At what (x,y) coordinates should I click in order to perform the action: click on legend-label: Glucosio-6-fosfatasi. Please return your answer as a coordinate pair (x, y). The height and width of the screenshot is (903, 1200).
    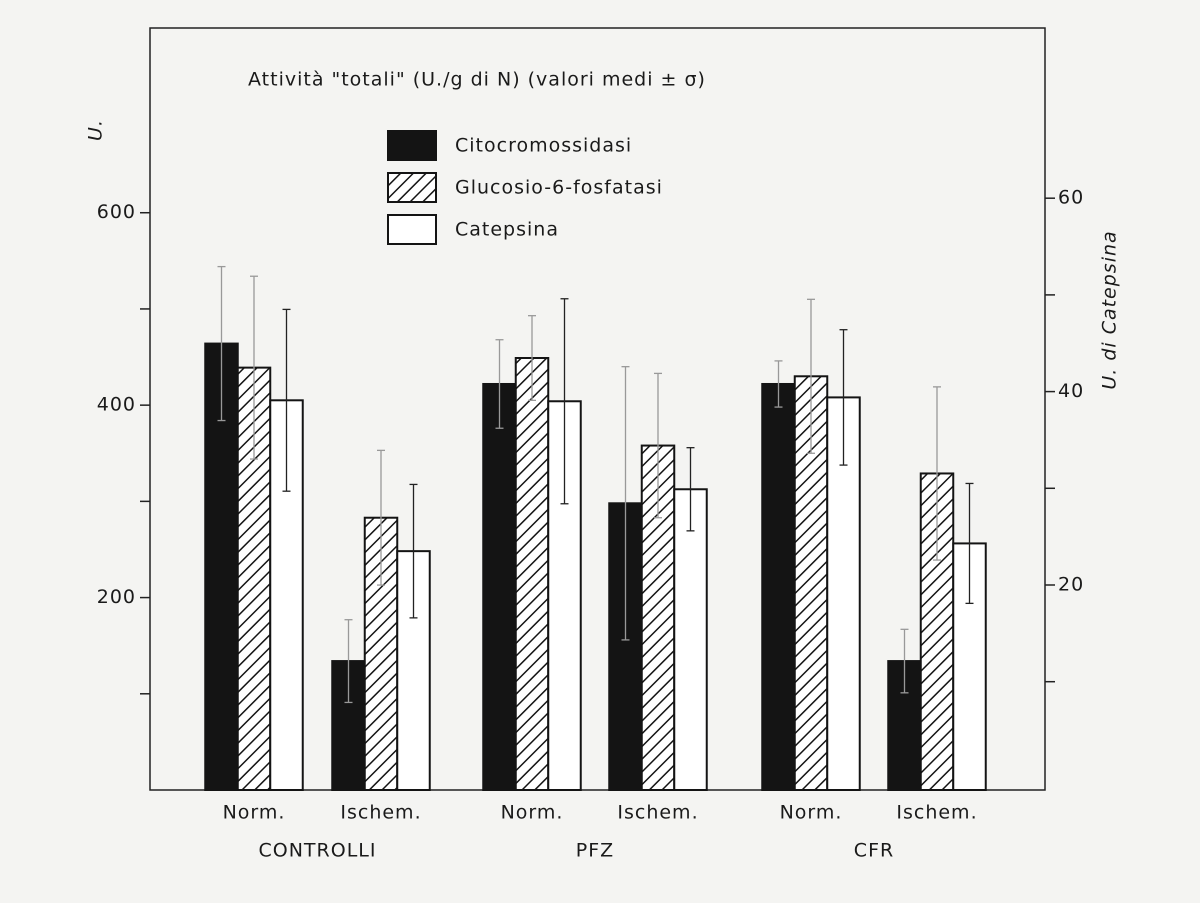
    Looking at the image, I should click on (559, 188).